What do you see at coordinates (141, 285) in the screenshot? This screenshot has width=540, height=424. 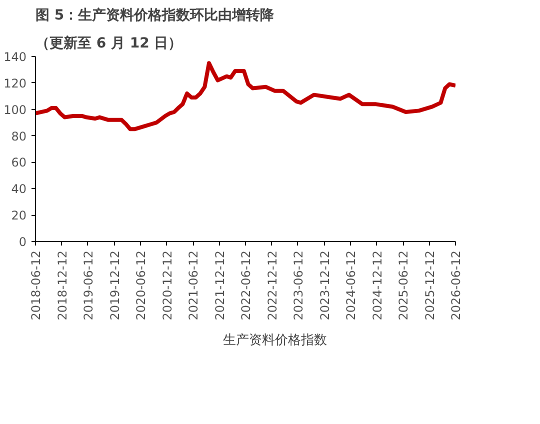 I see `x-tick-label: 2020-06-12` at bounding box center [141, 285].